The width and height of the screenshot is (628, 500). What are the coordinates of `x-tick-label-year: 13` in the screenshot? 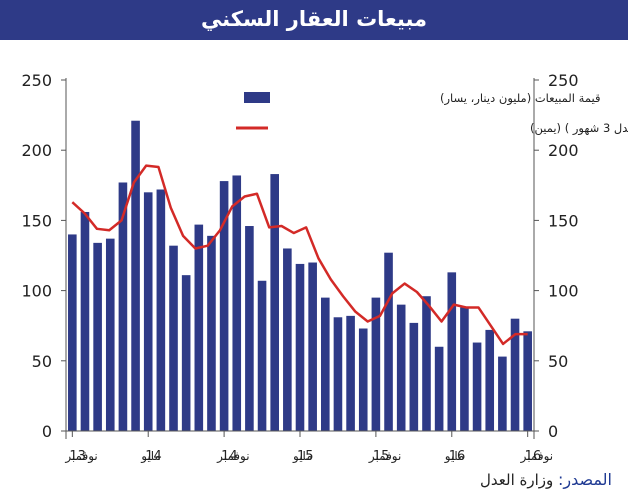 It's located at (77, 456).